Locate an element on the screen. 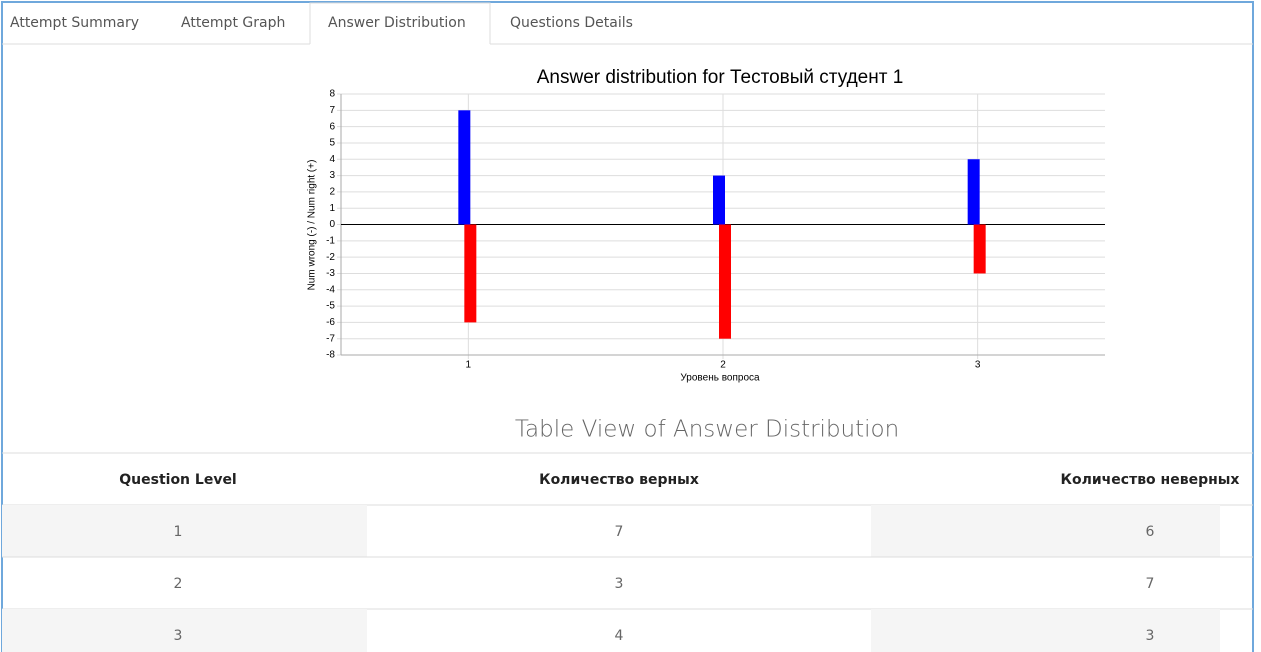 The height and width of the screenshot is (652, 1261). y-tick-label: -8 is located at coordinates (330, 355).